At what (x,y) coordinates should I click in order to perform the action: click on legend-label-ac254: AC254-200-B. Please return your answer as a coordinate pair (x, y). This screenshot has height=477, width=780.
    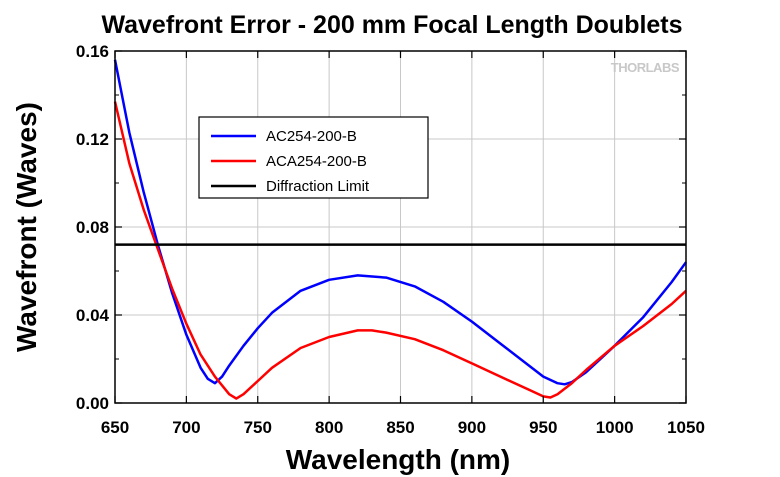
    Looking at the image, I should click on (311, 136).